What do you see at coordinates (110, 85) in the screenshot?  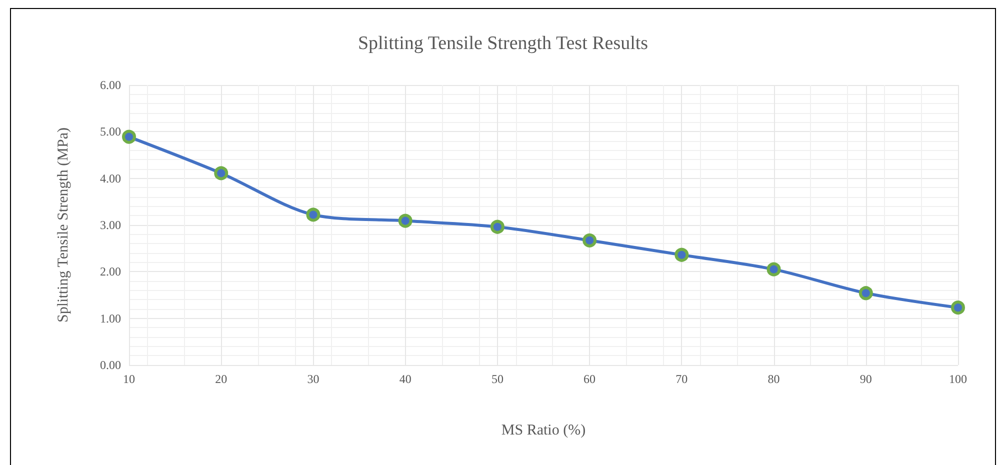 I see `y-tick-label: 6.00` at bounding box center [110, 85].